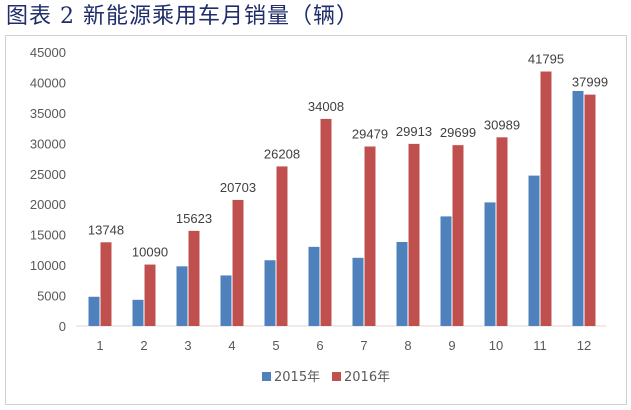  Describe the element at coordinates (496, 345) in the screenshot. I see `x-tick-label: 10` at that location.